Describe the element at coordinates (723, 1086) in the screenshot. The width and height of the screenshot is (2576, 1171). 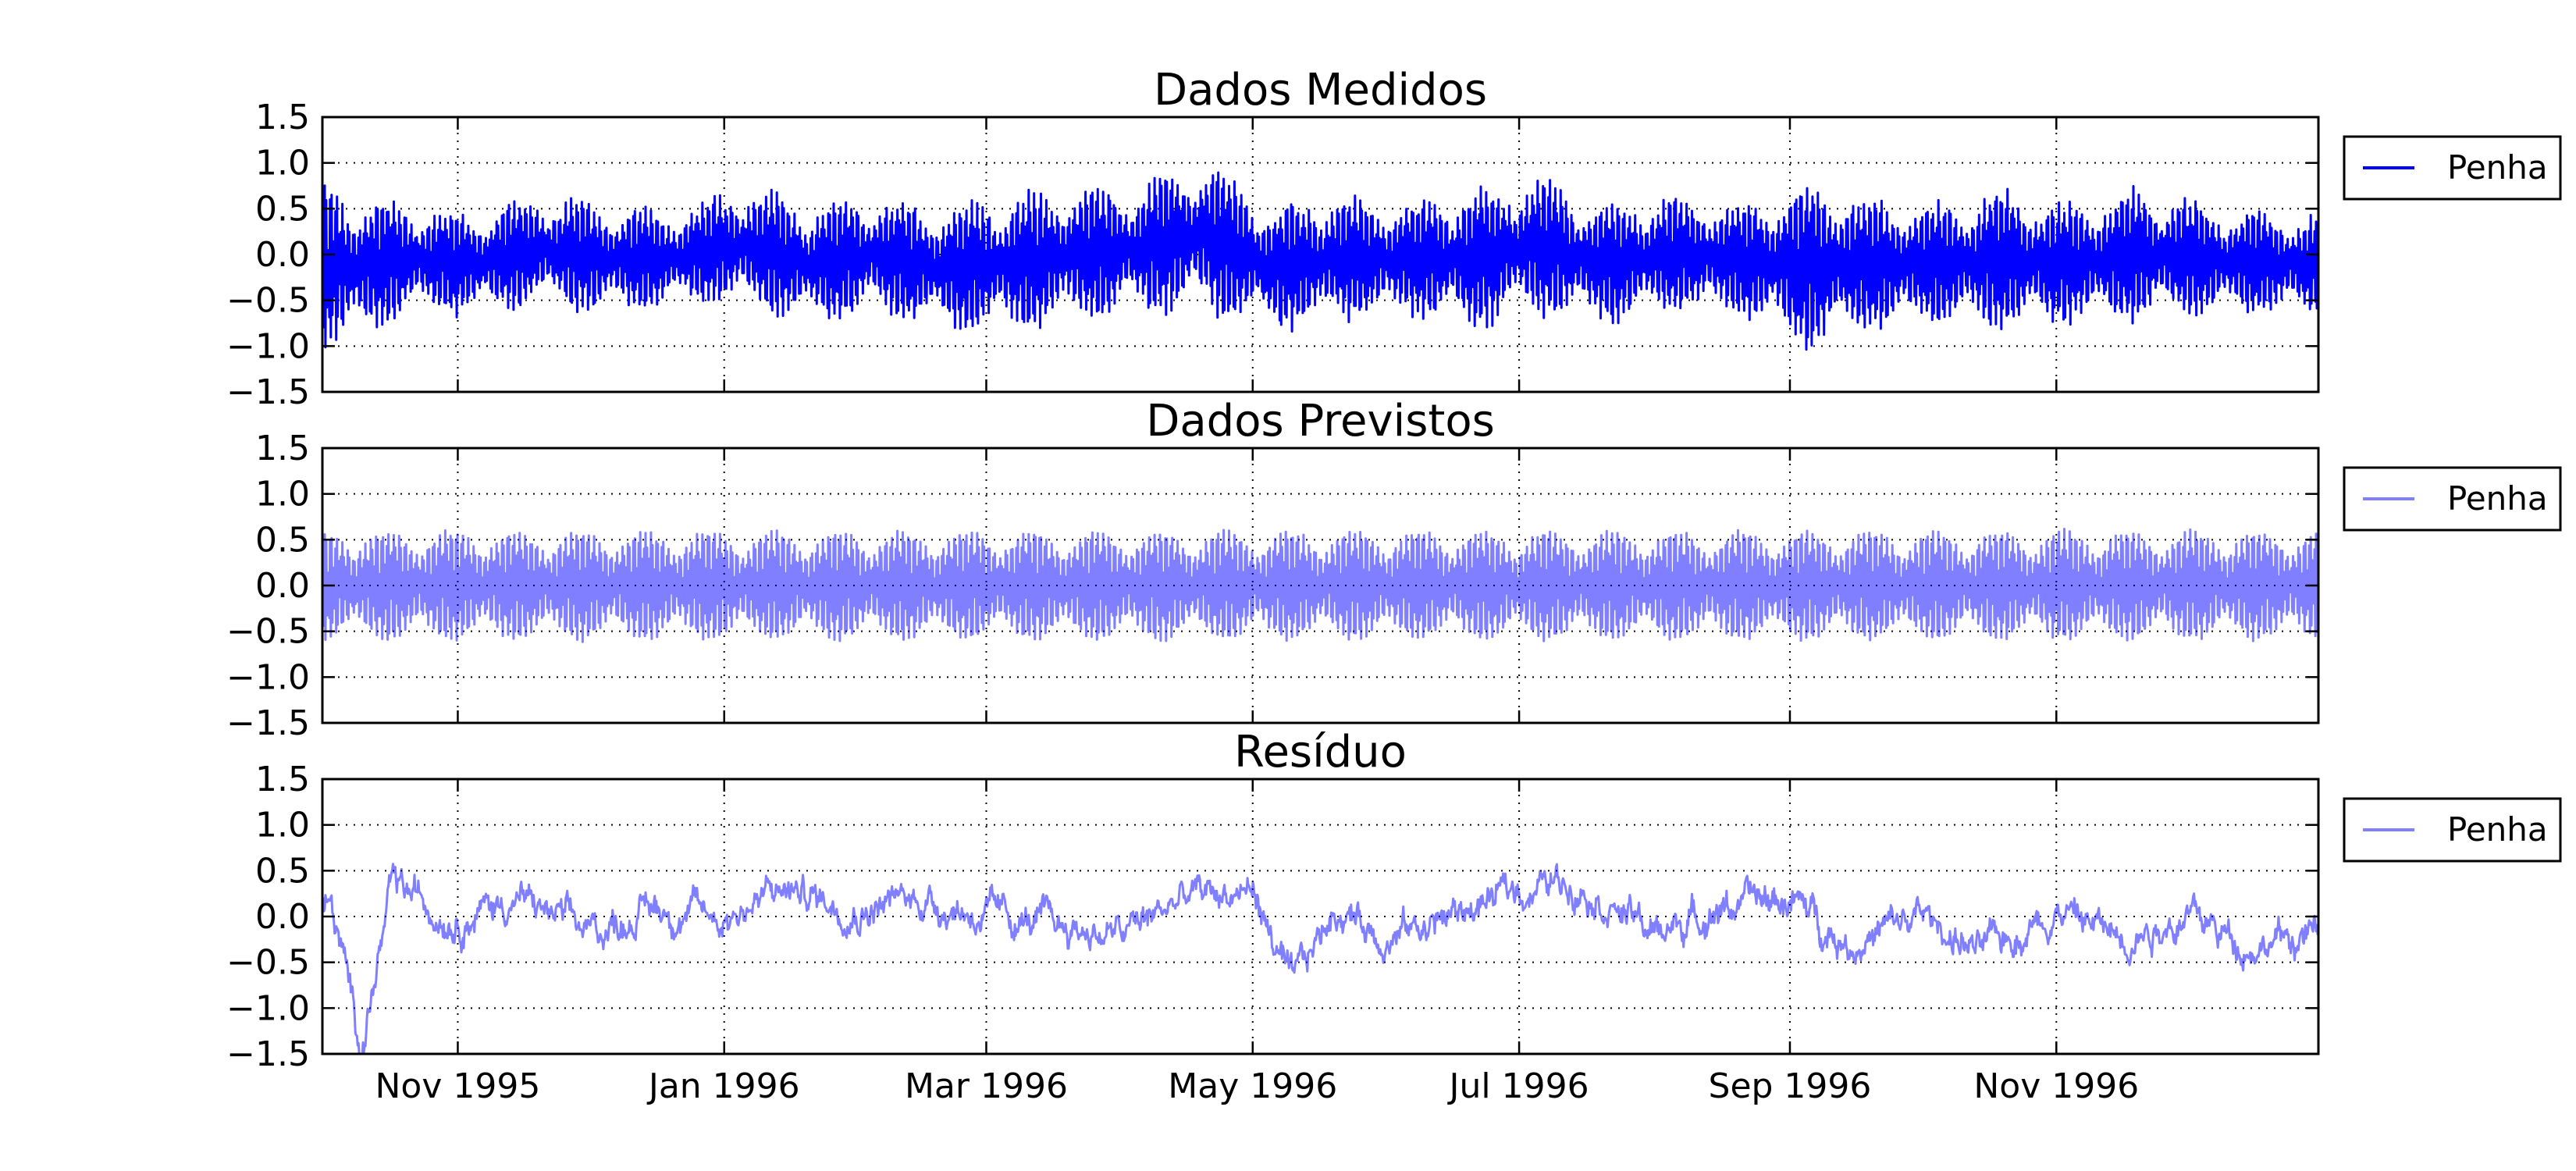
I see `x-tick-label: Jan 1996` at that location.